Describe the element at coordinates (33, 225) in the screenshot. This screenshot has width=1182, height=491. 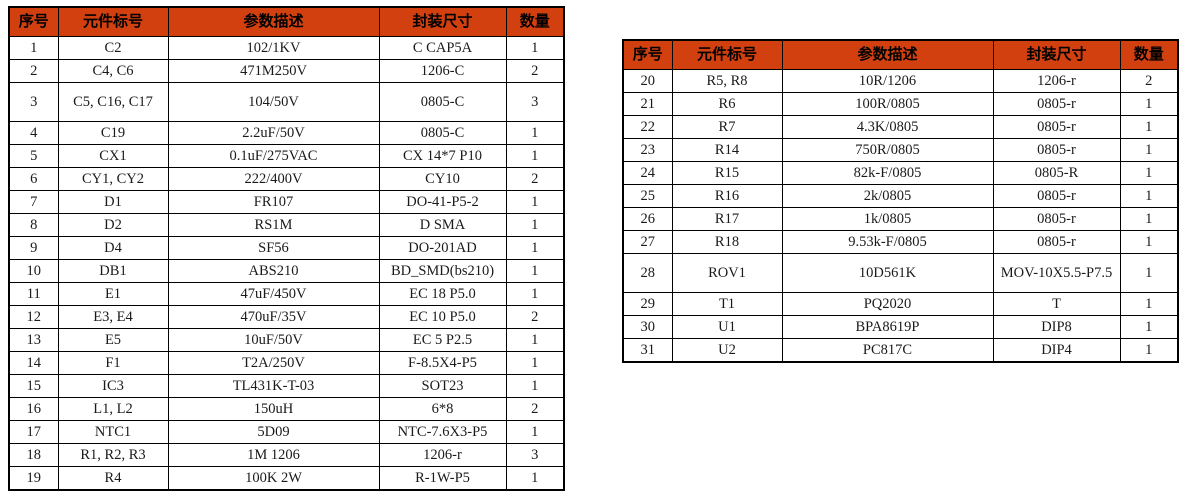
I see `cell-index: 8` at that location.